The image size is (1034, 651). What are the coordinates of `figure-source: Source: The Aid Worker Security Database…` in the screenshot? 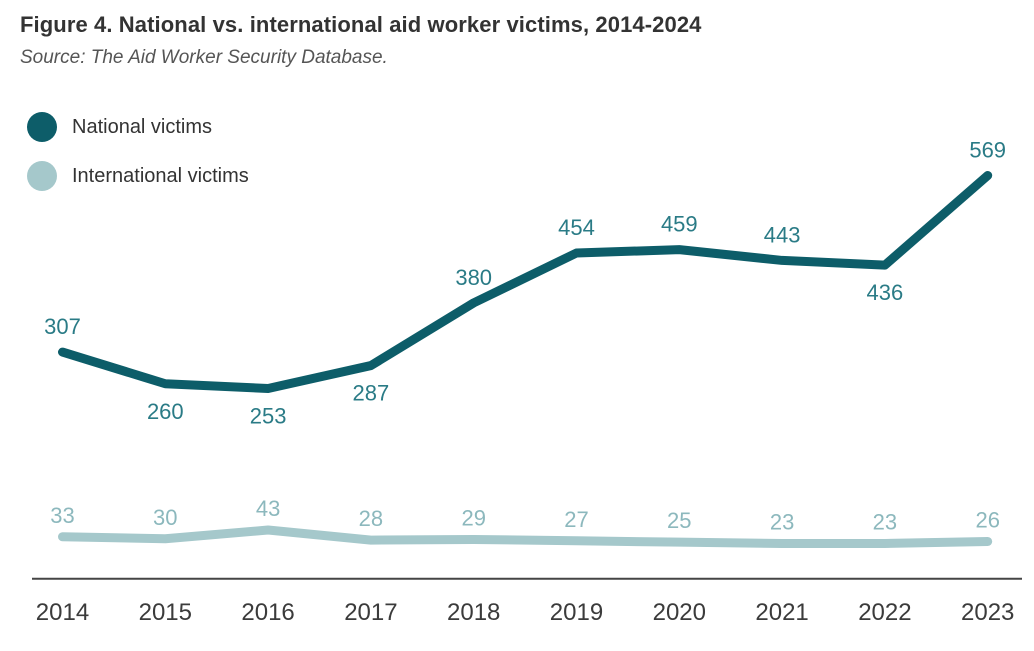 It's located at (204, 57).